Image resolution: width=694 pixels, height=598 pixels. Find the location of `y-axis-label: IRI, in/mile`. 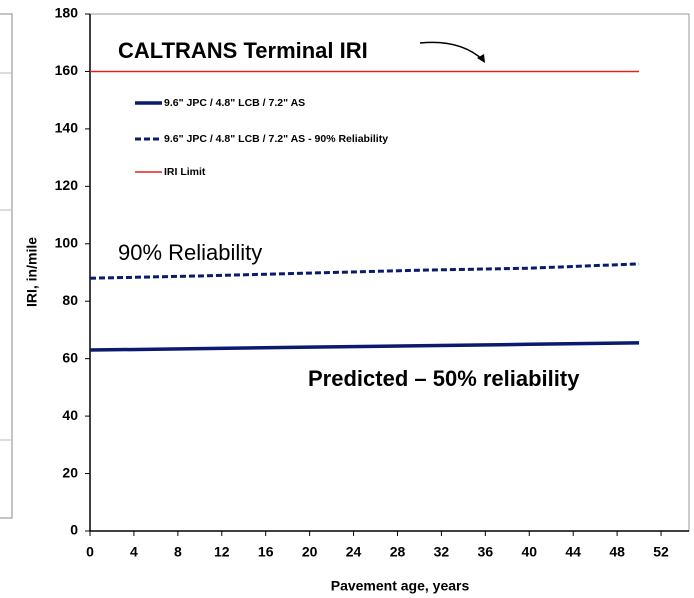

y-axis-label: IRI, in/mile is located at coordinates (32, 272).